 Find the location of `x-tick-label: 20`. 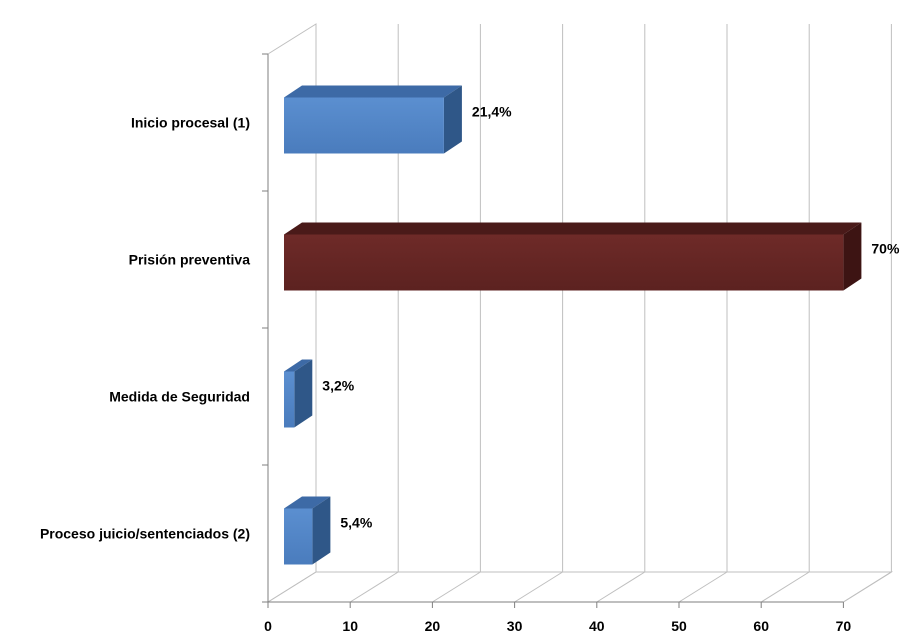

x-tick-label: 20 is located at coordinates (433, 626).